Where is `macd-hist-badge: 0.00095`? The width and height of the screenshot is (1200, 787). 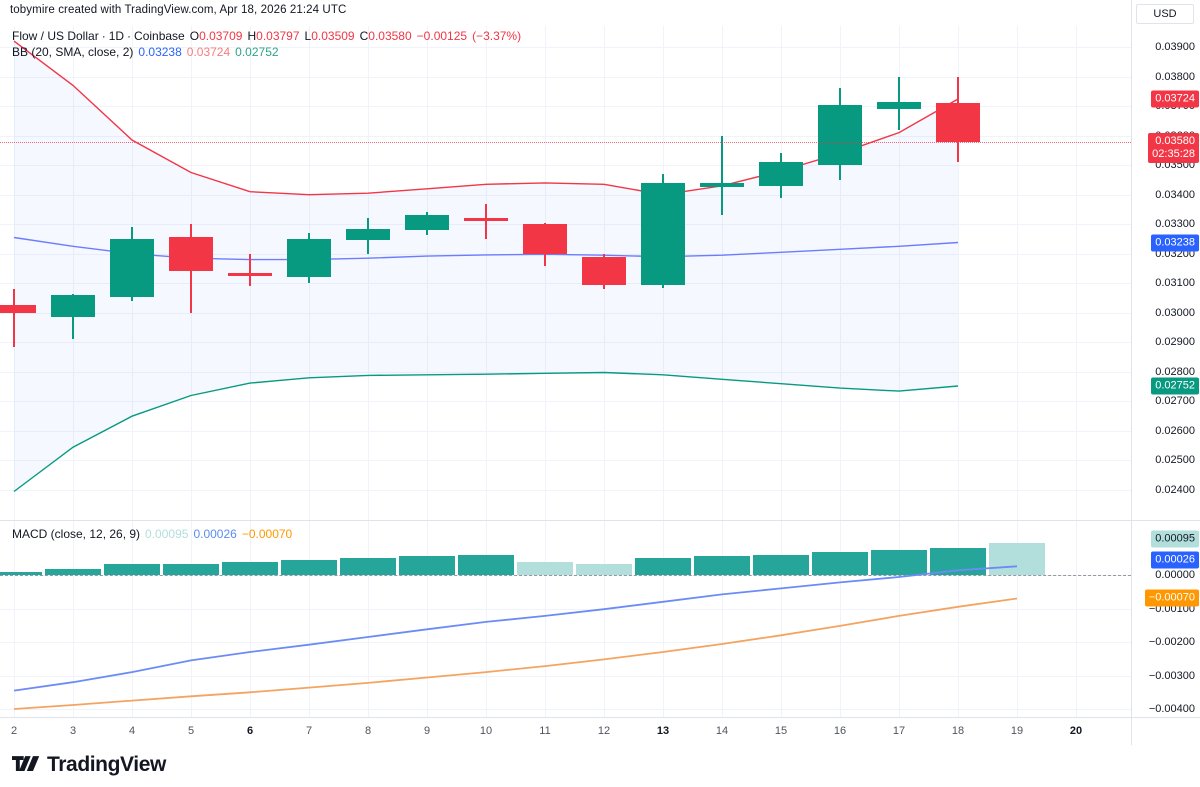
macd-hist-badge: 0.00095 is located at coordinates (1175, 539).